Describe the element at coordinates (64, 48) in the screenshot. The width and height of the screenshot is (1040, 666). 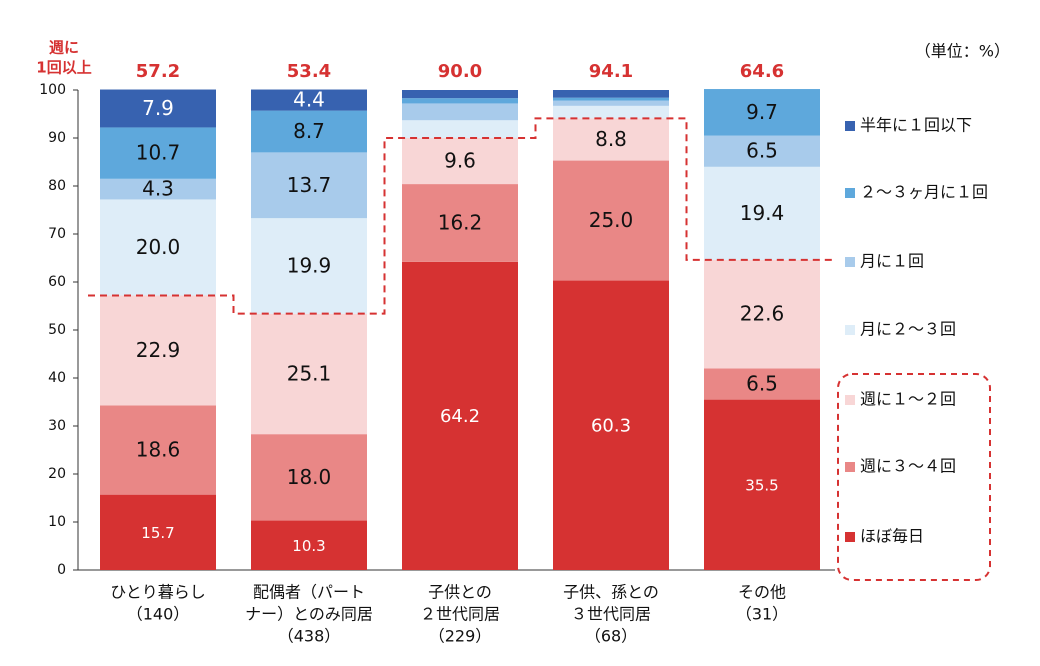
I see `total-caption: 週に` at that location.